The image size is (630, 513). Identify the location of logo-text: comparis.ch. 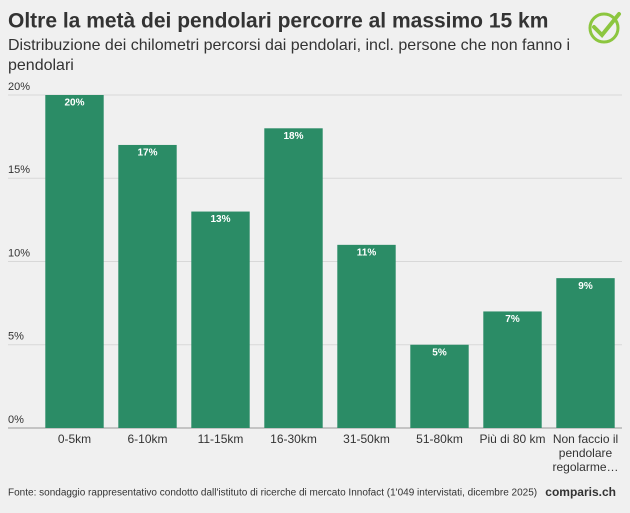
(580, 492).